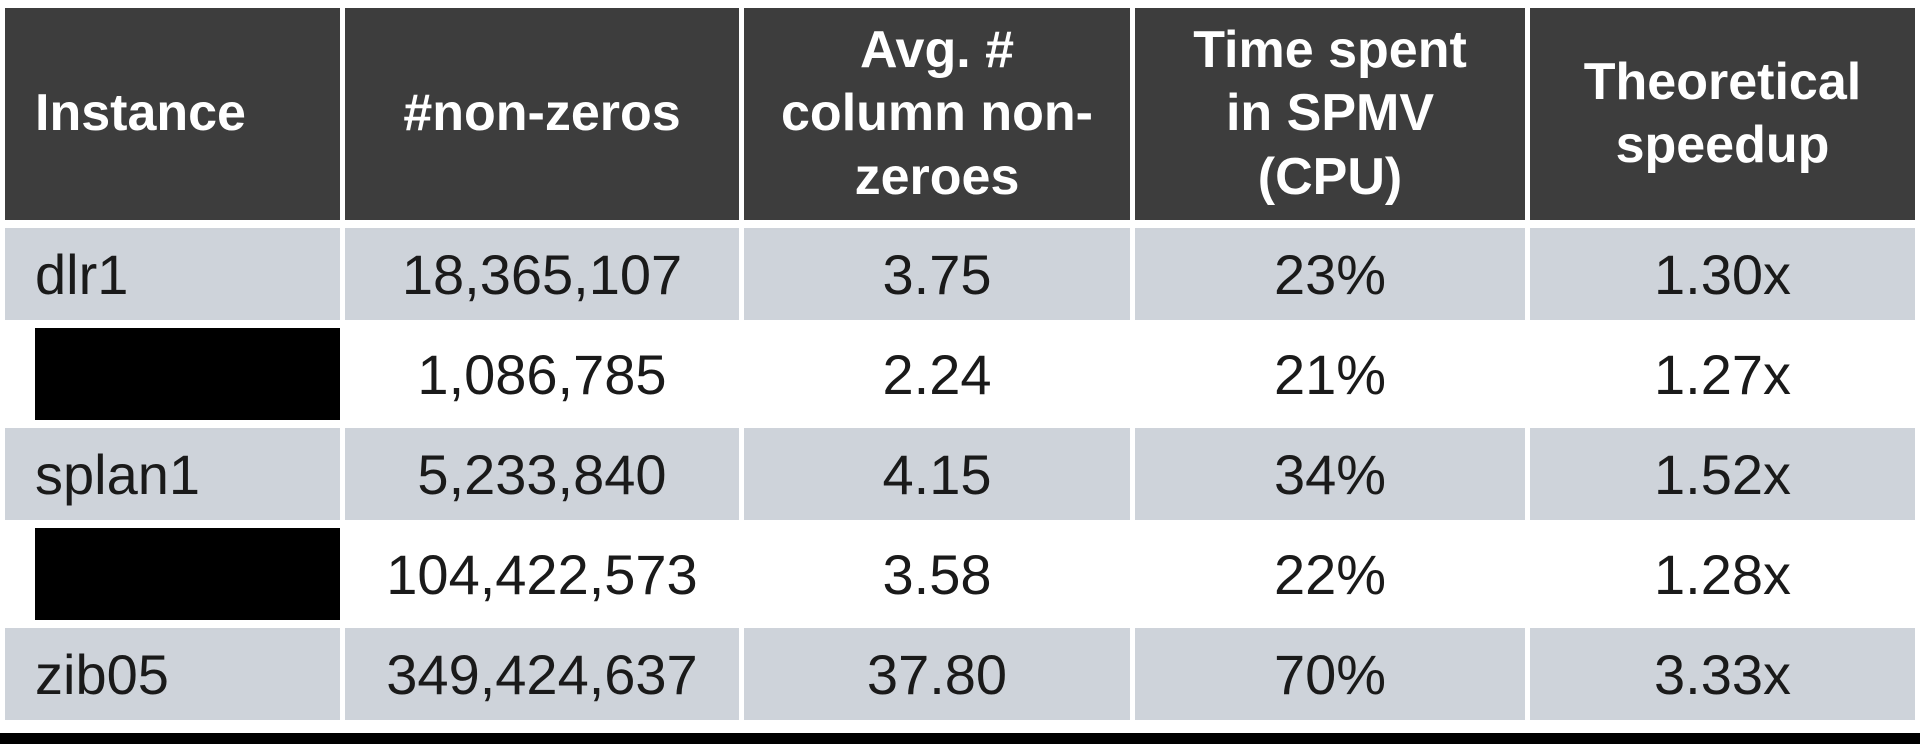 The width and height of the screenshot is (1920, 744). I want to click on cell-time-spmv: 23%, so click(1330, 274).